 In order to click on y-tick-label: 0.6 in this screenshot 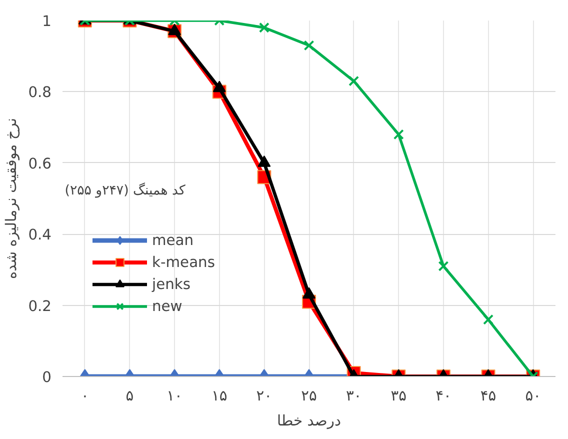, I will do `click(40, 163)`.